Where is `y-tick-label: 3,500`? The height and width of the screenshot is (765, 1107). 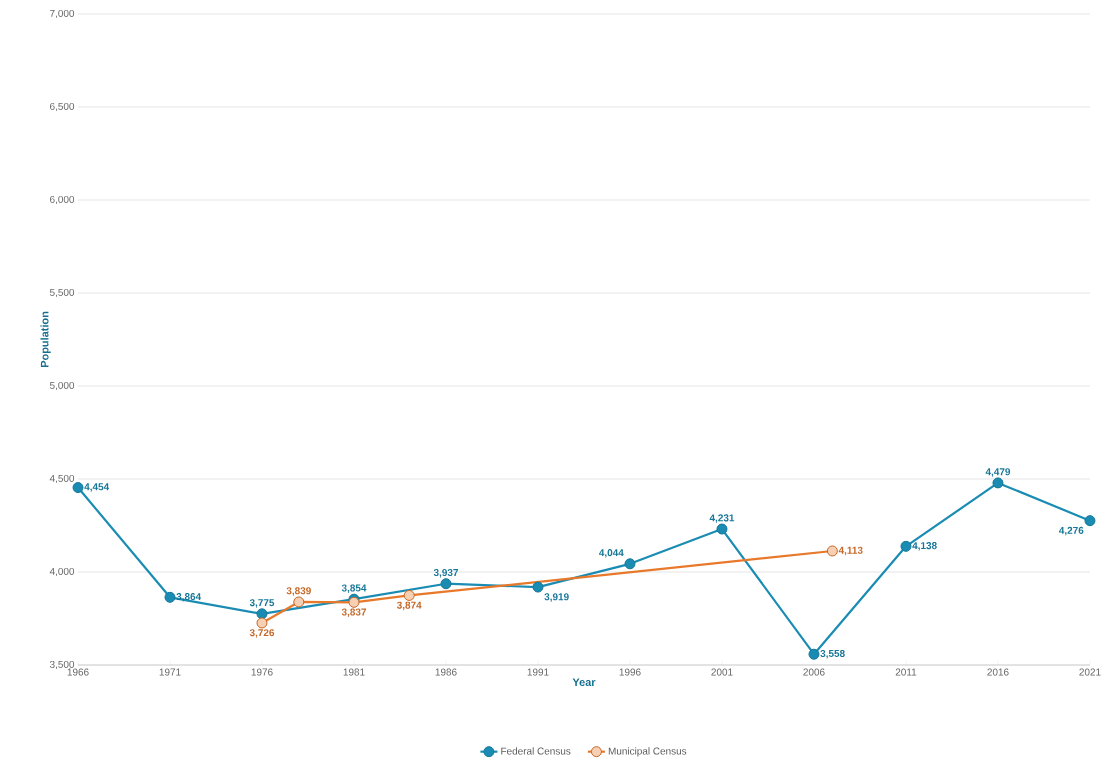
y-tick-label: 3,500 is located at coordinates (62, 665).